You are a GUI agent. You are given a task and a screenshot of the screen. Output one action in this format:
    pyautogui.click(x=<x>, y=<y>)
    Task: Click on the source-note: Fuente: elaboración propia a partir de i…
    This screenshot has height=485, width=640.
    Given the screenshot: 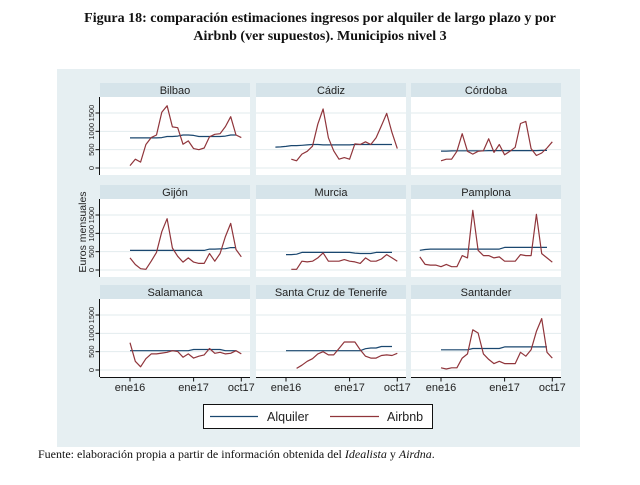 What is the action you would take?
    pyautogui.click(x=236, y=454)
    